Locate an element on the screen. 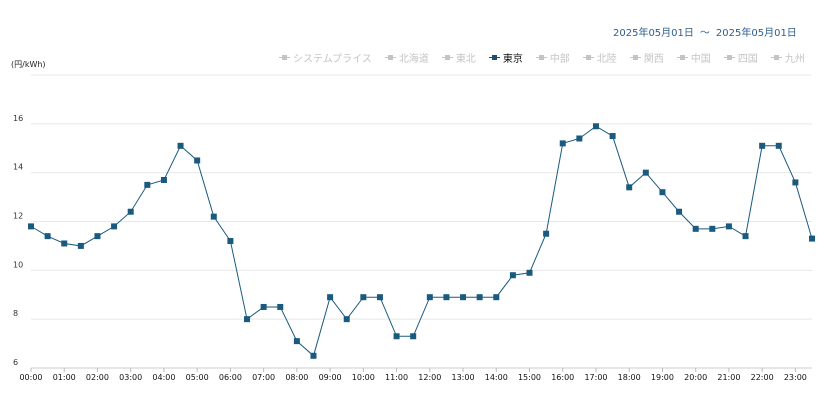  legend-item-8: 四国 is located at coordinates (740, 57).